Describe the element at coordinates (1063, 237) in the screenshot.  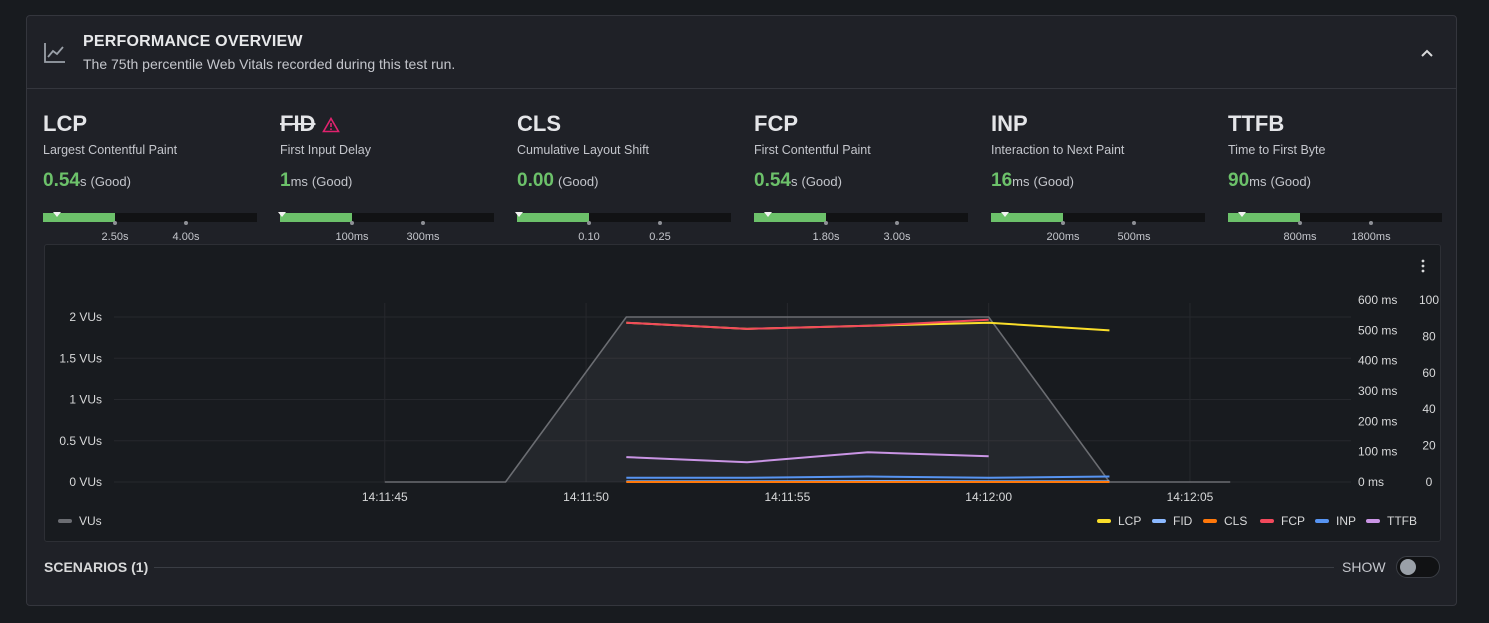
I see `threshold-label-good: 200ms` at that location.